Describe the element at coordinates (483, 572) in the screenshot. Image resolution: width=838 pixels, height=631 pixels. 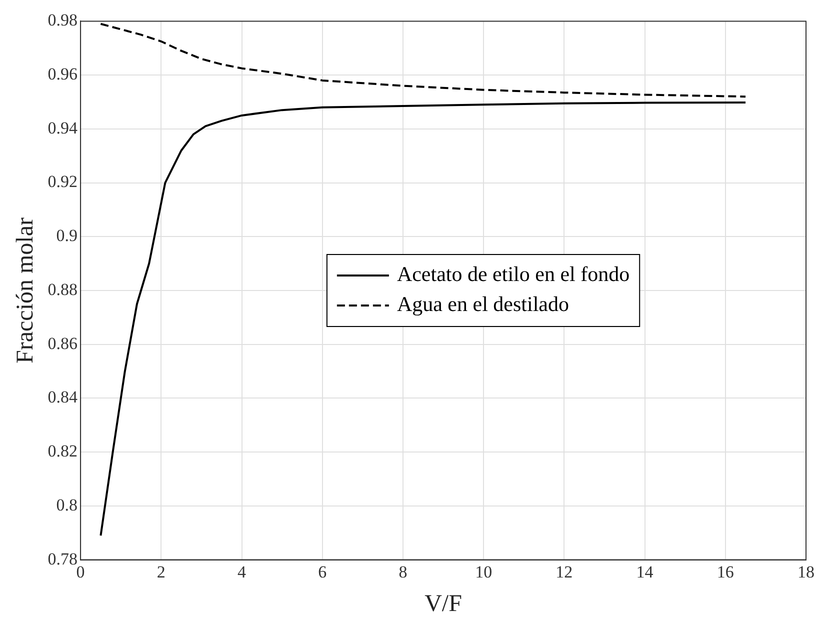
I see `x-tick-label: 10` at that location.